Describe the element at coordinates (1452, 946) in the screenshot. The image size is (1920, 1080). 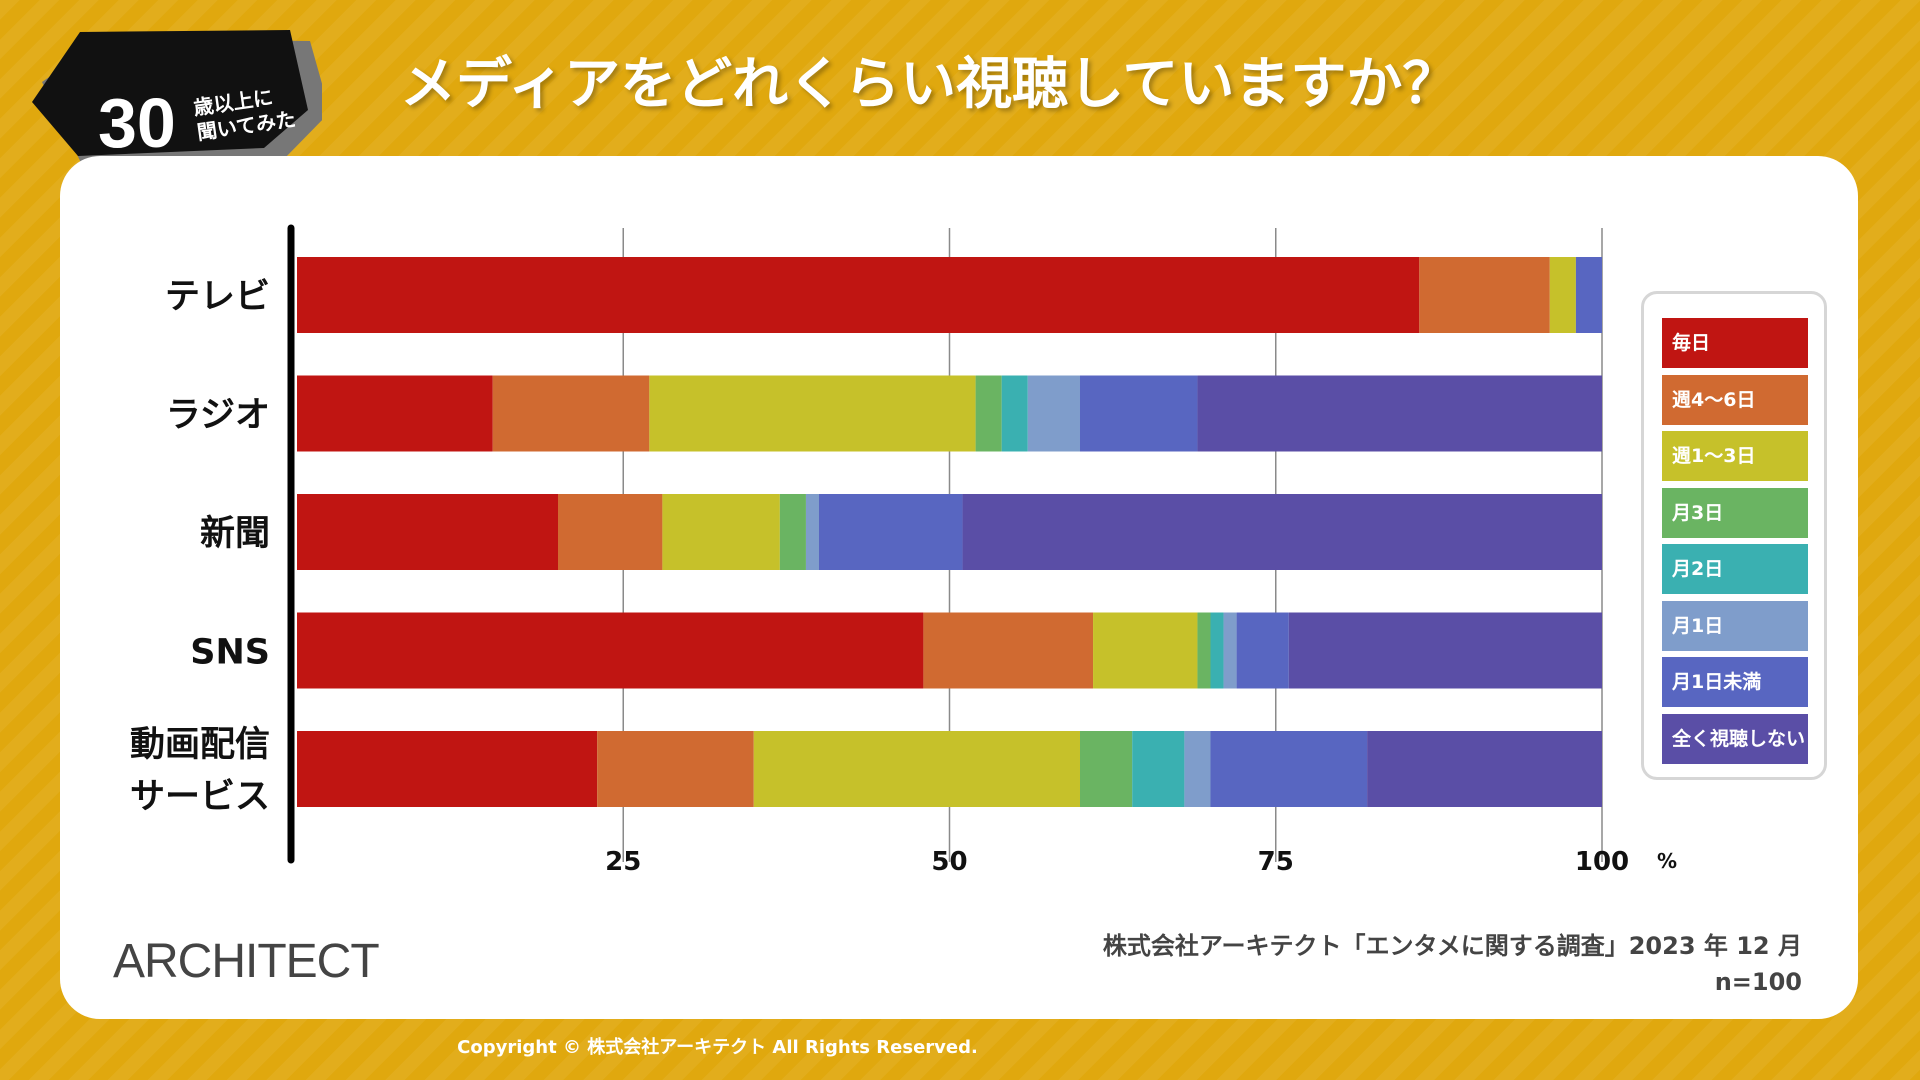
I see `source-line: 株式会社アーキテクト「エンタメに関する調査」2023 年 12 月` at that location.